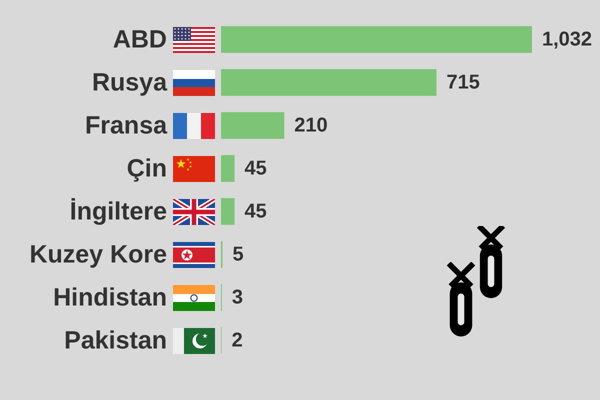 The width and height of the screenshot is (600, 400). Describe the element at coordinates (115, 340) in the screenshot. I see `y-tick-label: Pakistan` at that location.